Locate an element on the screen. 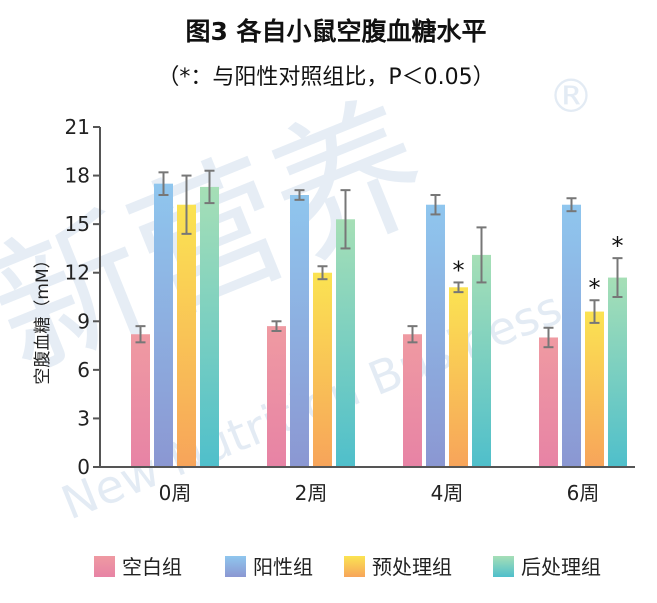 This screenshot has height=603, width=657. legend-item: 预处理组 is located at coordinates (398, 567).